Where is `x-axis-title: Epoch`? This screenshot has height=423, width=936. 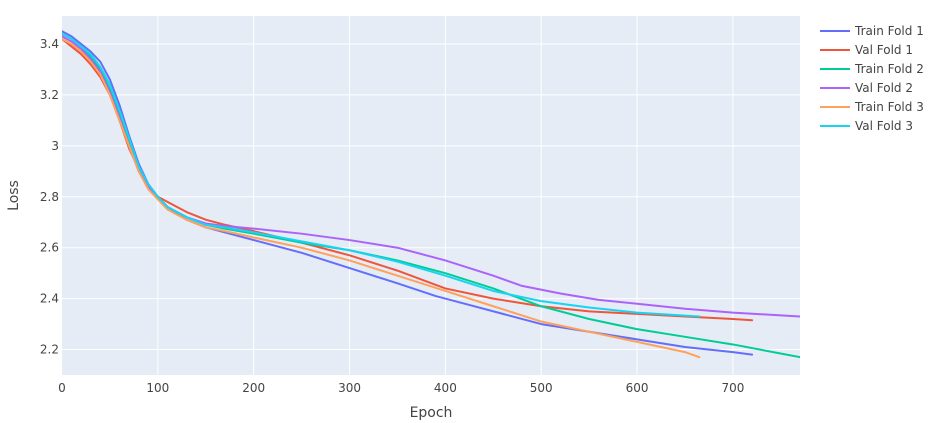
x-axis-title: Epoch is located at coordinates (431, 413).